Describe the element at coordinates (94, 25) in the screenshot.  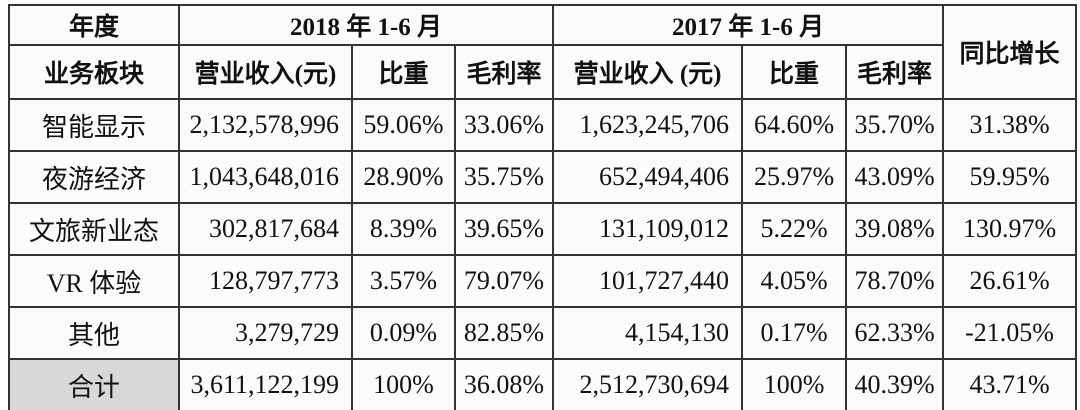
I see `header-year: 年度` at that location.